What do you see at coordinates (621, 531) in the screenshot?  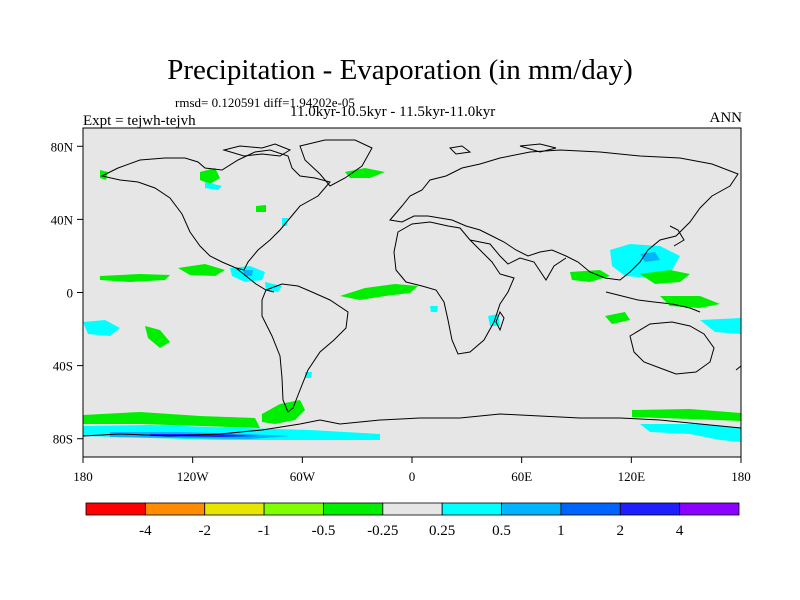 I see `colorbar-label: 2` at bounding box center [621, 531].